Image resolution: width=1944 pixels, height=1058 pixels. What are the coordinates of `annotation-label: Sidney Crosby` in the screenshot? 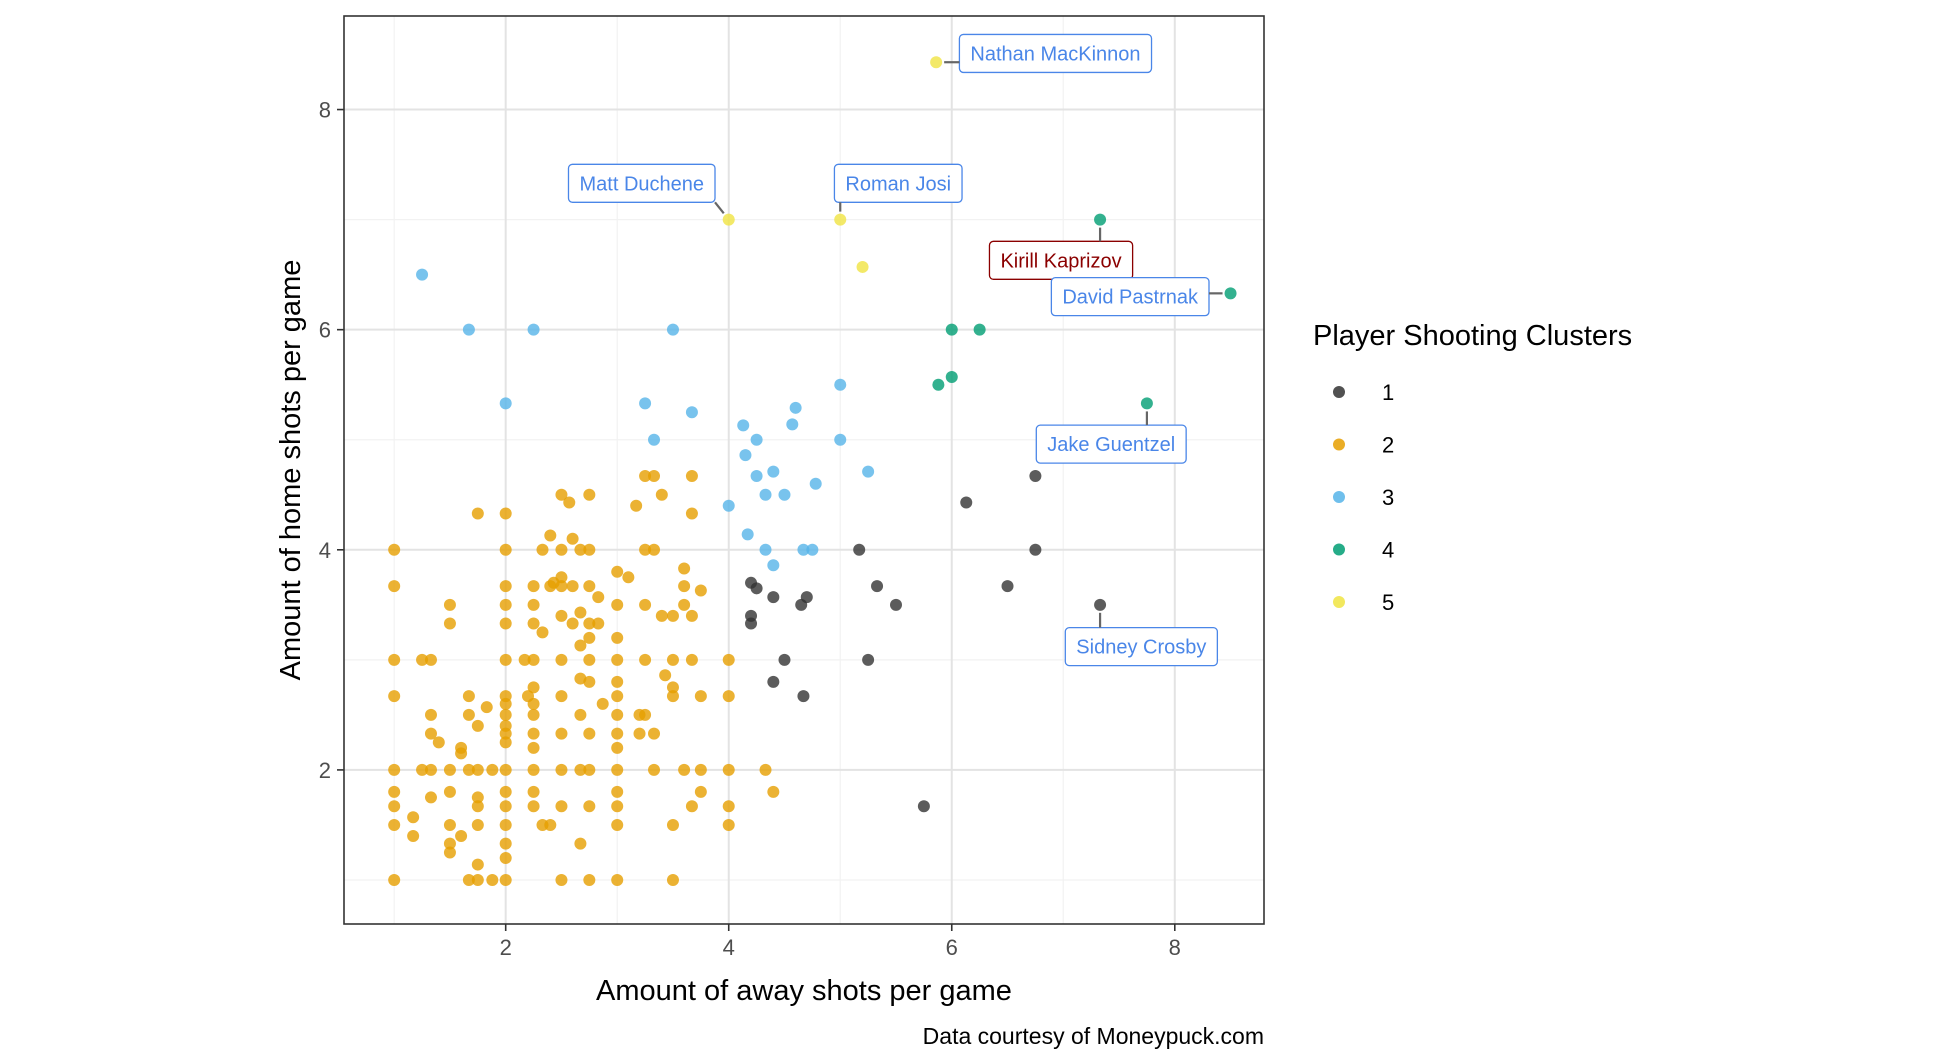 It's located at (1141, 648).